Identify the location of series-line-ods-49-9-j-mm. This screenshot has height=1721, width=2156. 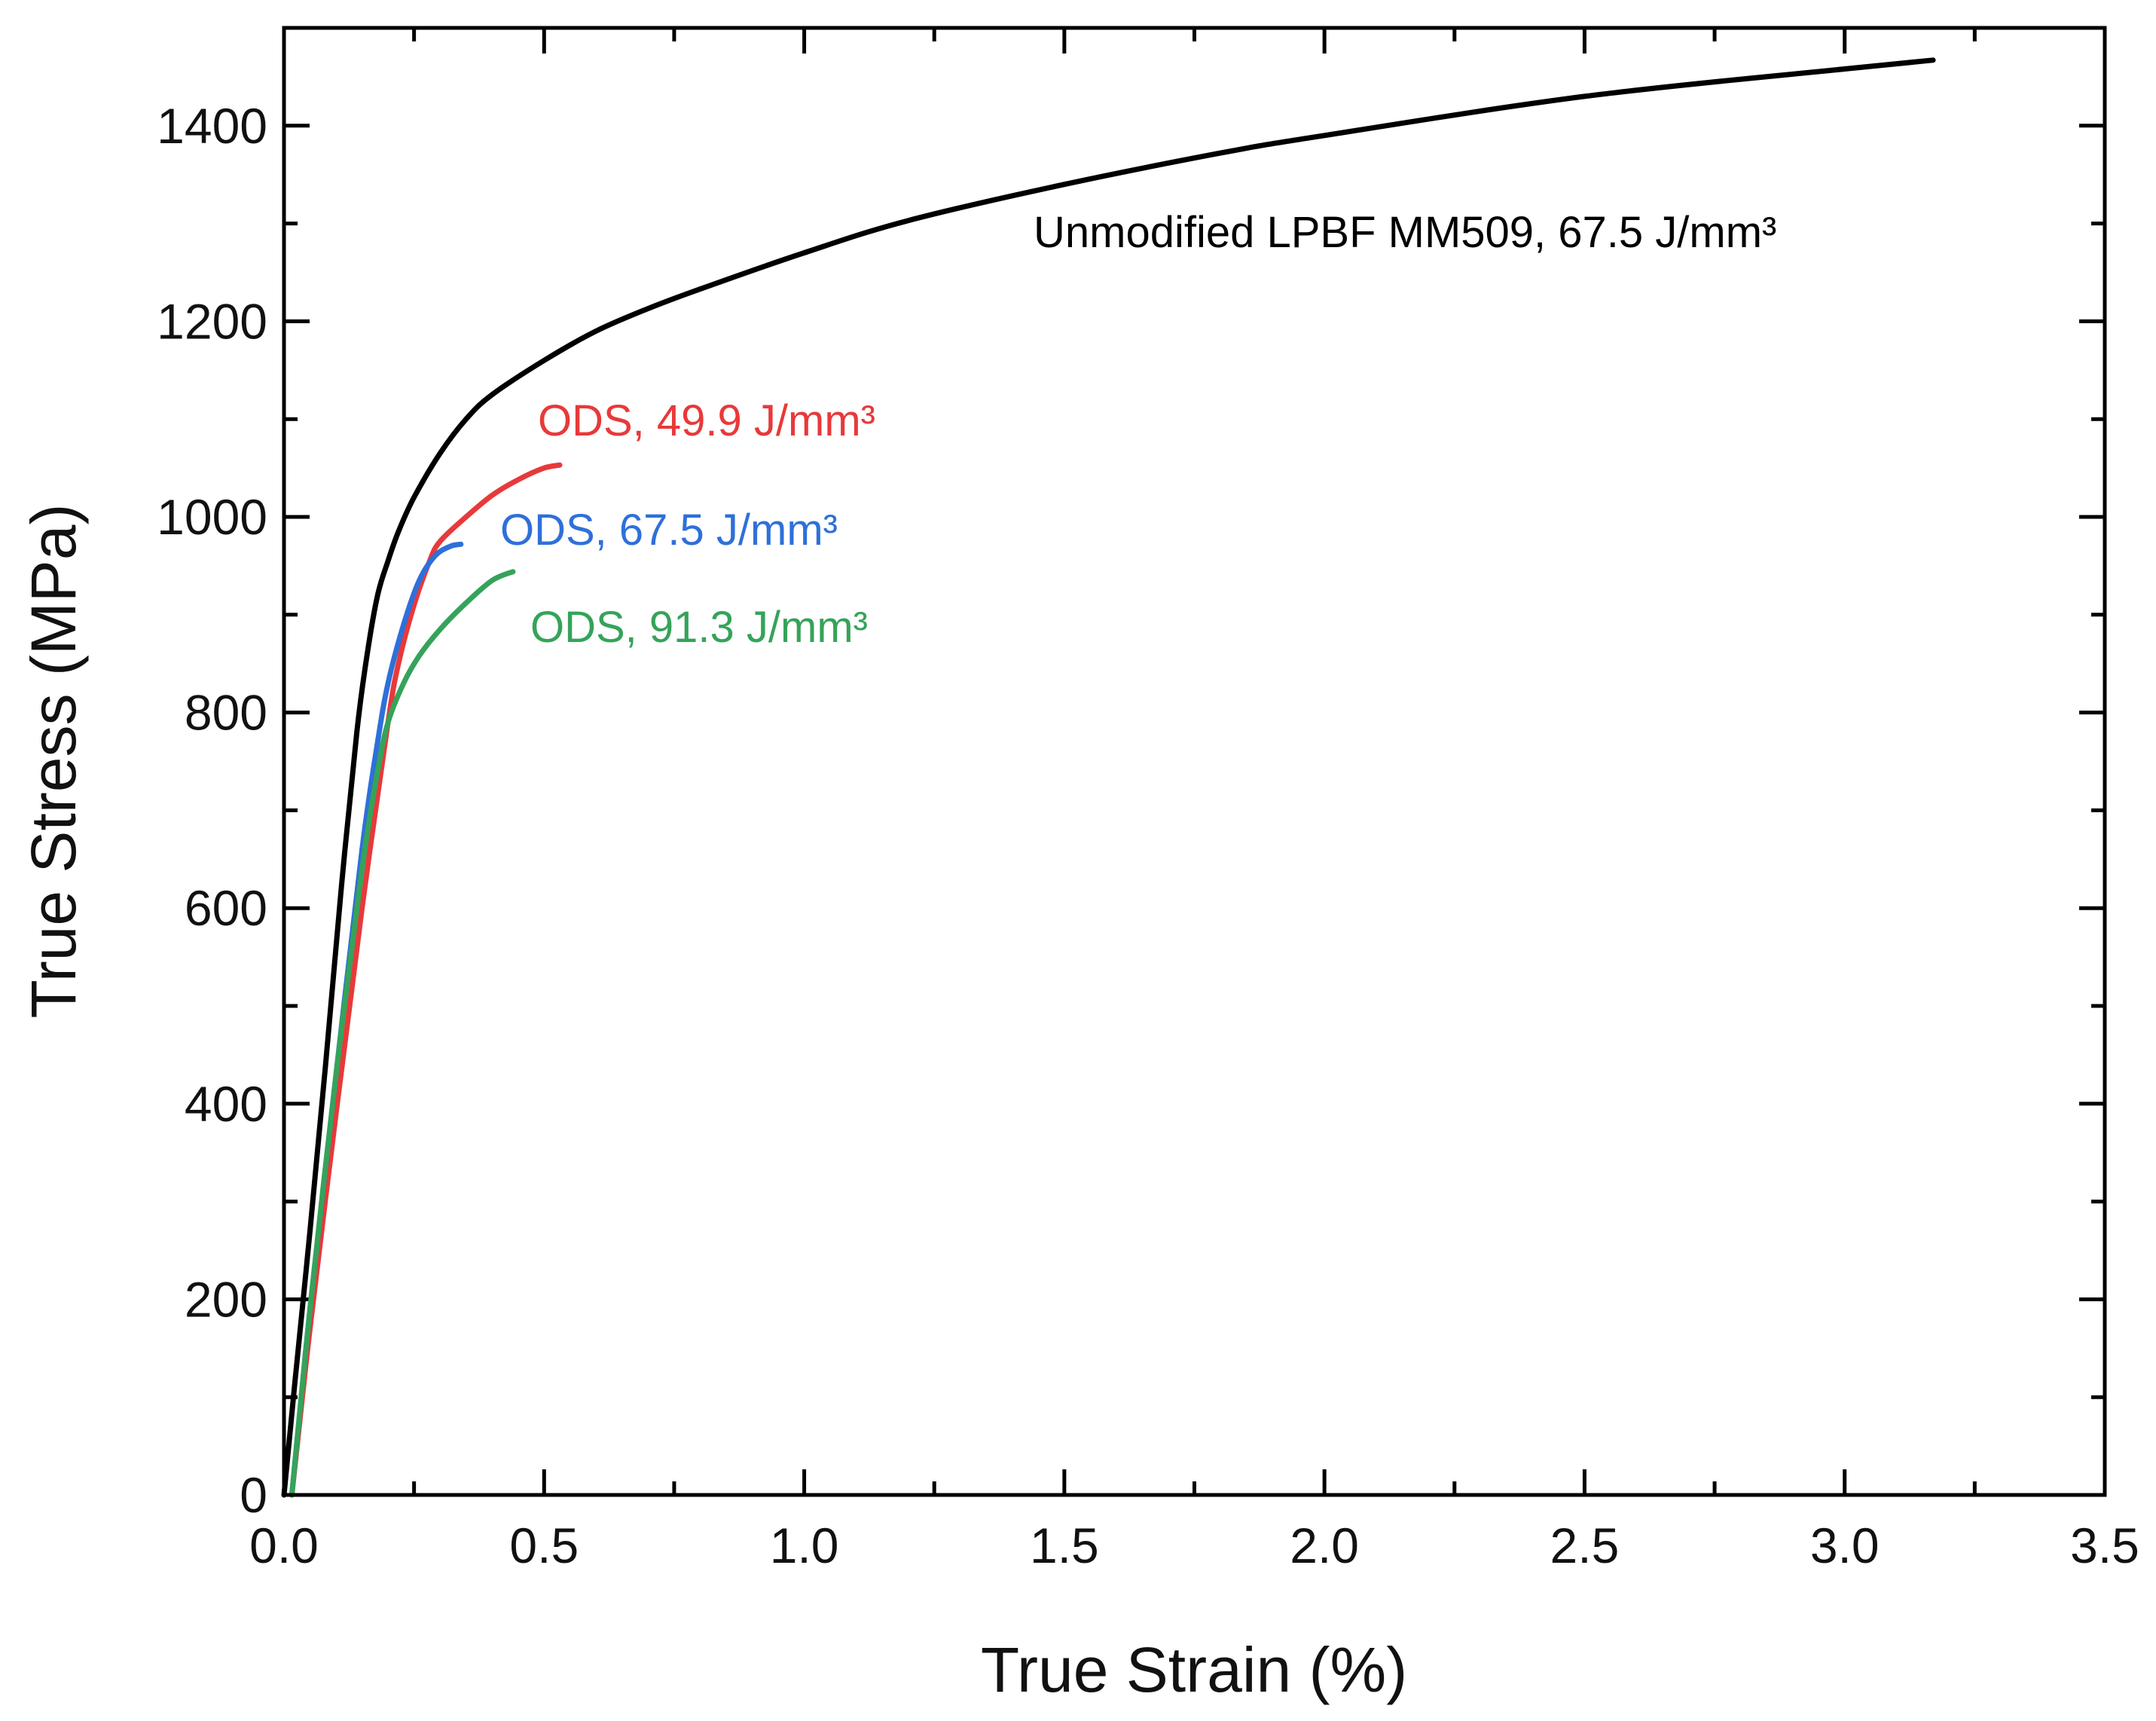
(426, 980).